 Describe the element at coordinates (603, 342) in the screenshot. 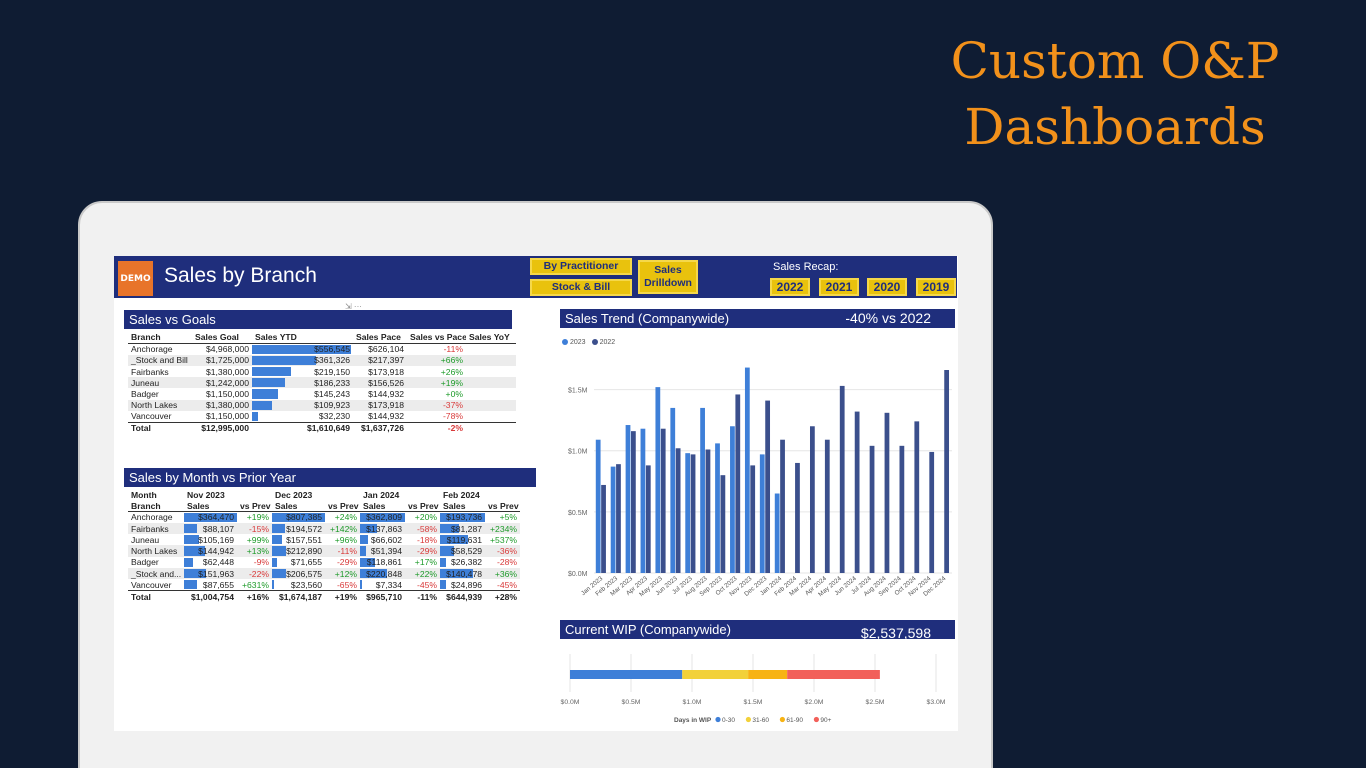

I see `legend-2022: 2022` at that location.